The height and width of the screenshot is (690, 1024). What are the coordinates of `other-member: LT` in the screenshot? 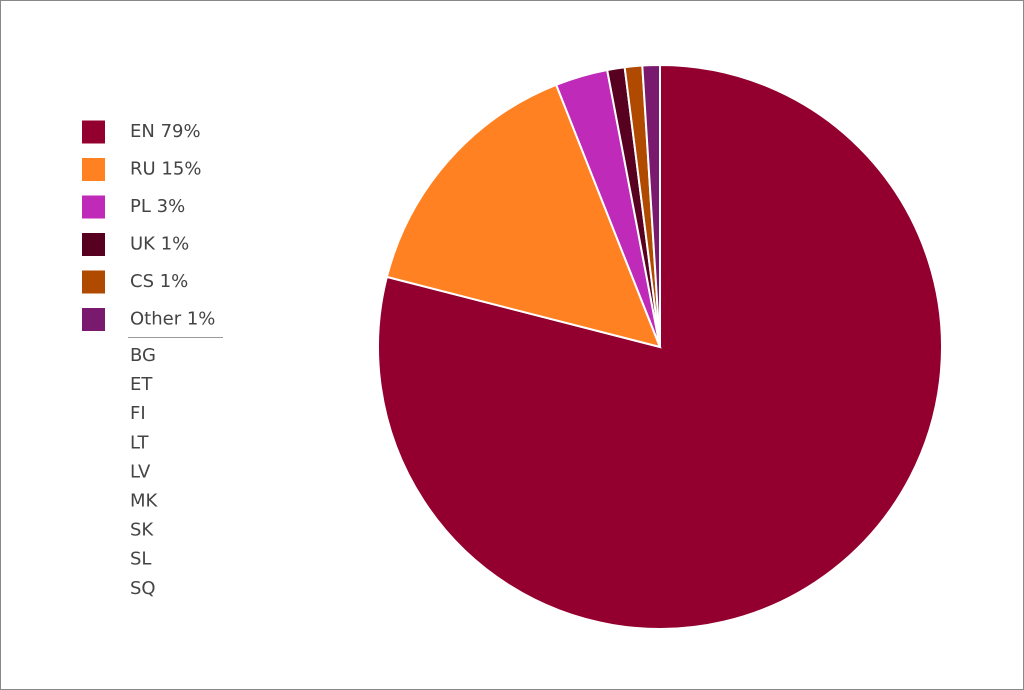 It's located at (140, 442).